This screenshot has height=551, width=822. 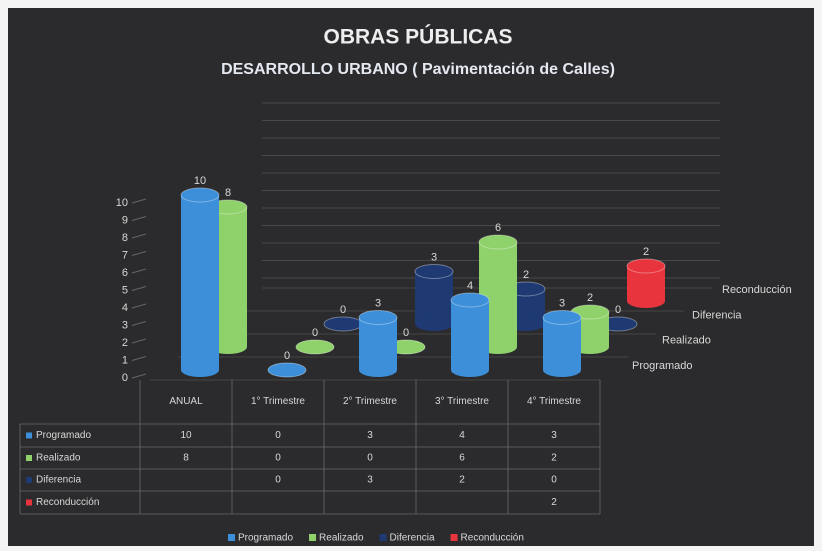 I want to click on table-cell: 4, so click(x=462, y=435).